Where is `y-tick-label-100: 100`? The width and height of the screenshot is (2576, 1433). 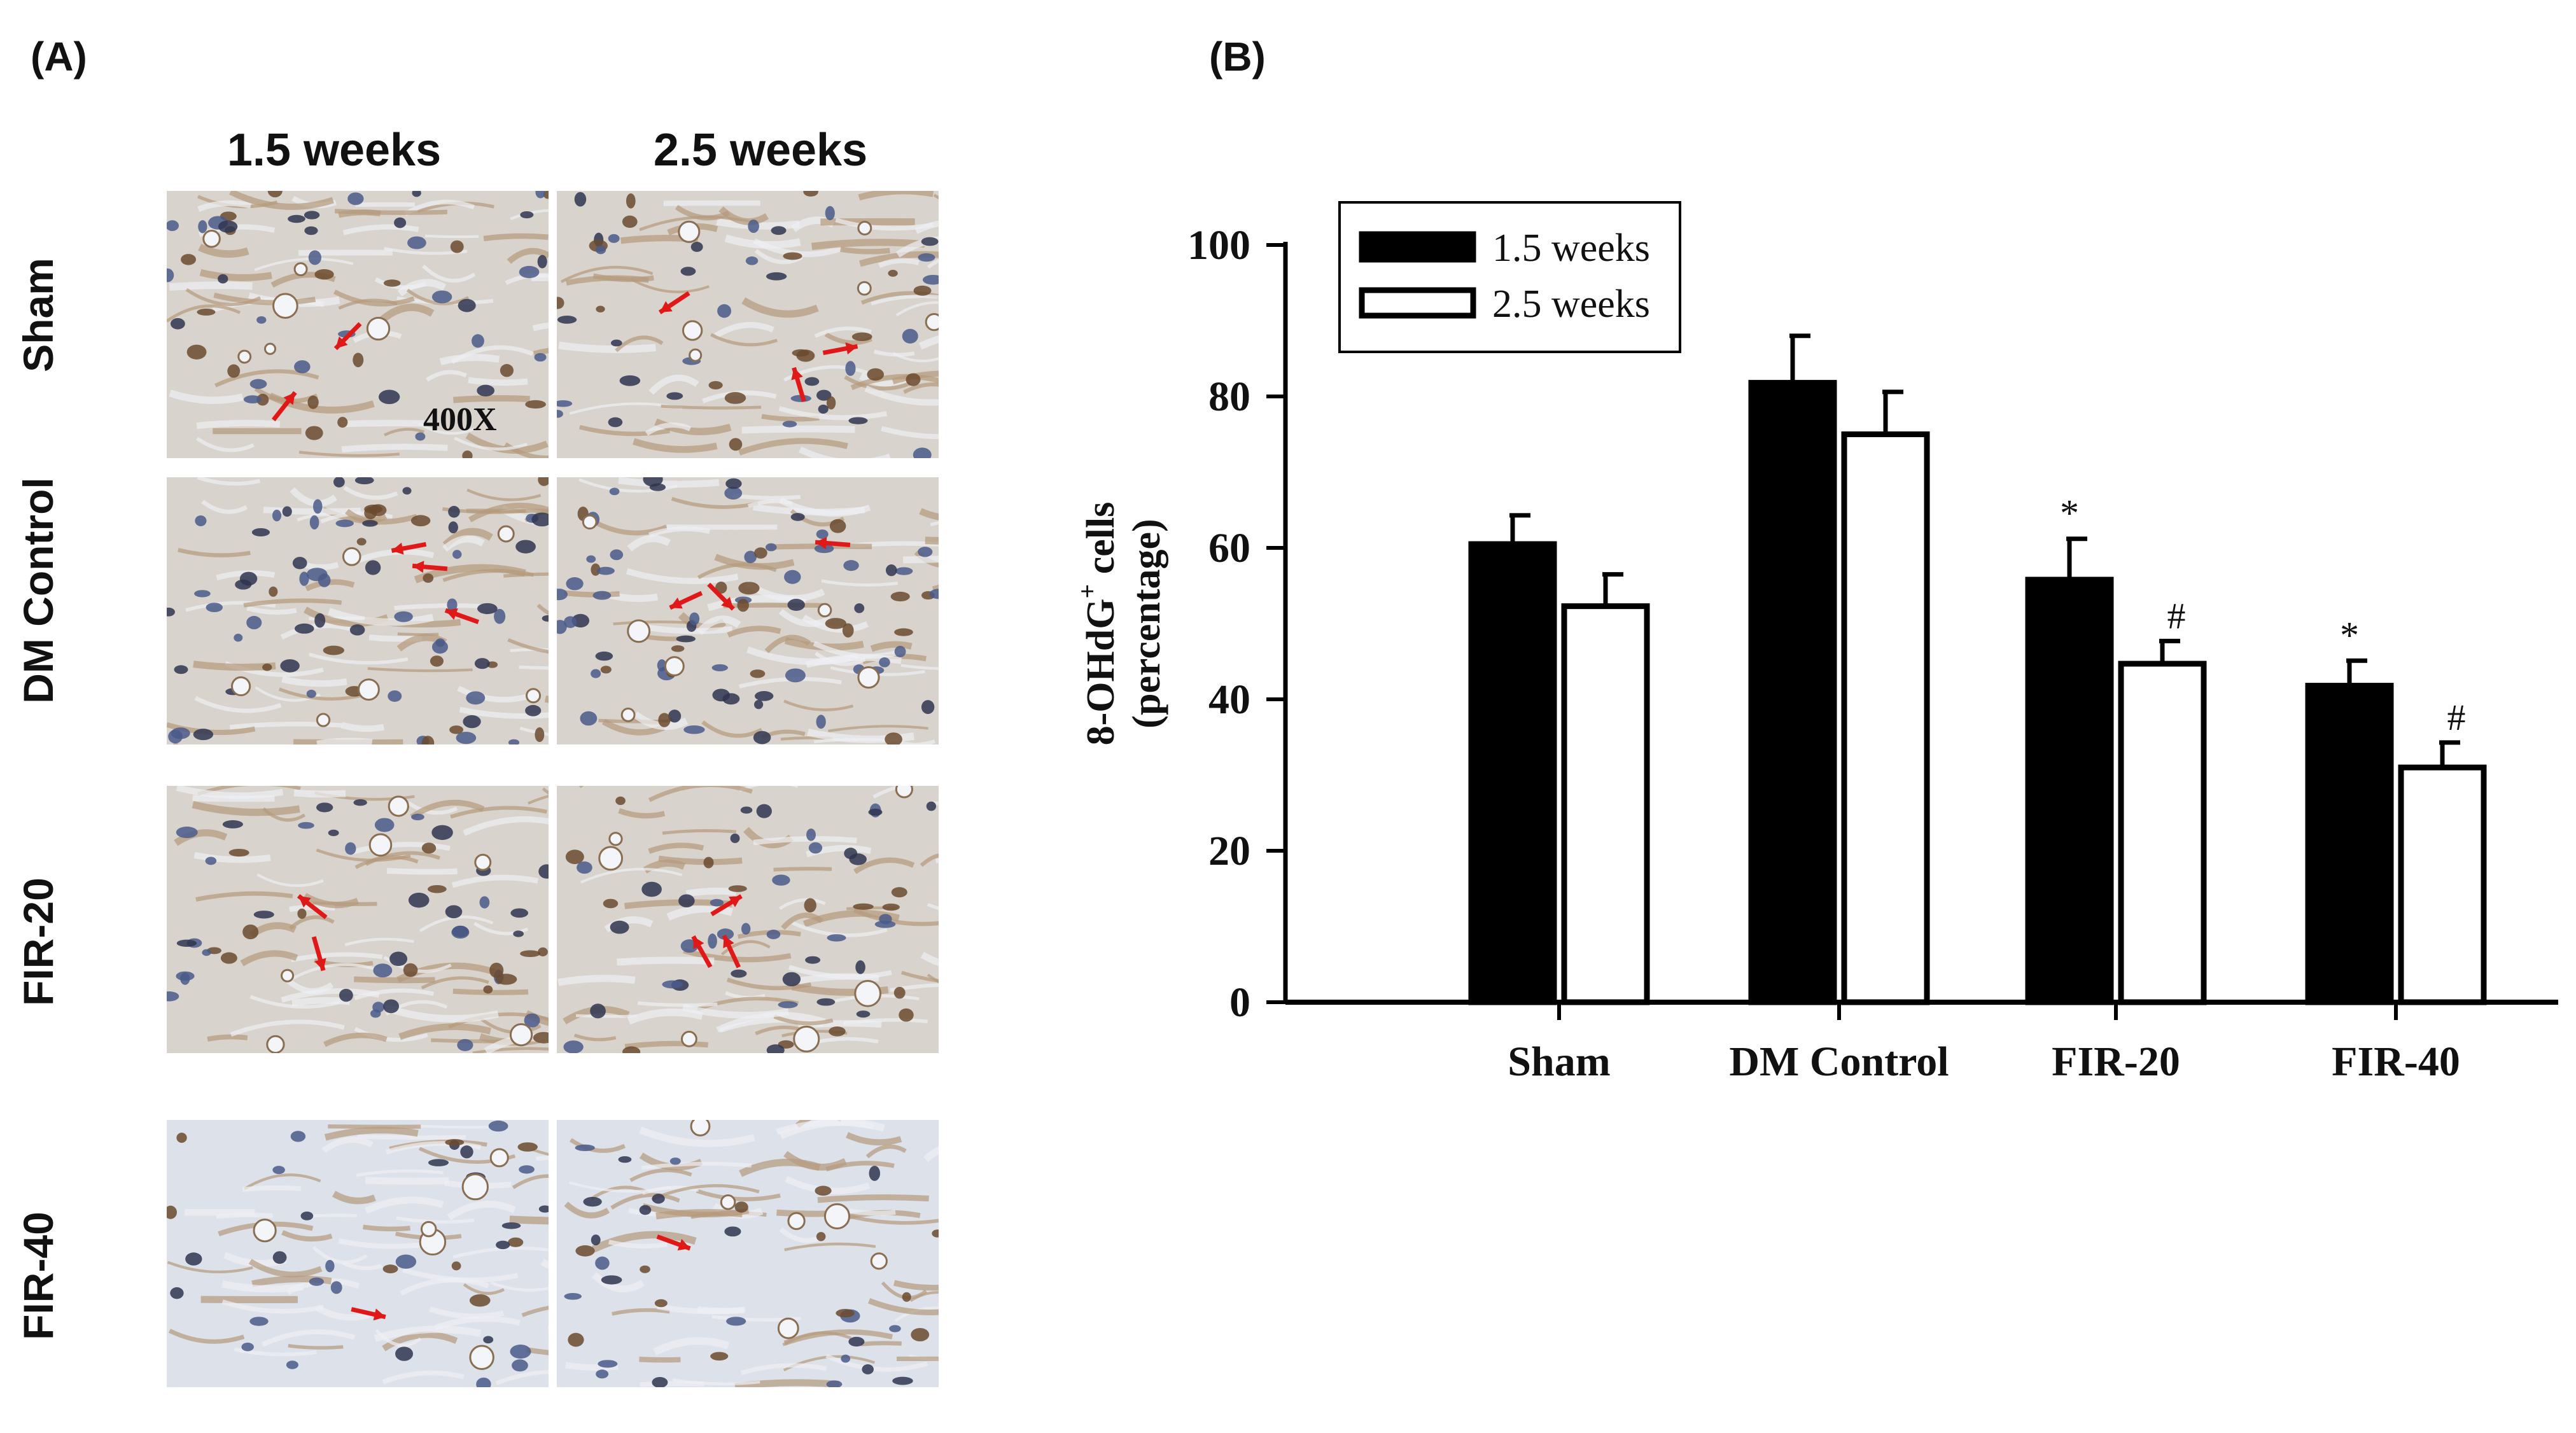 y-tick-label-100: 100 is located at coordinates (1218, 246).